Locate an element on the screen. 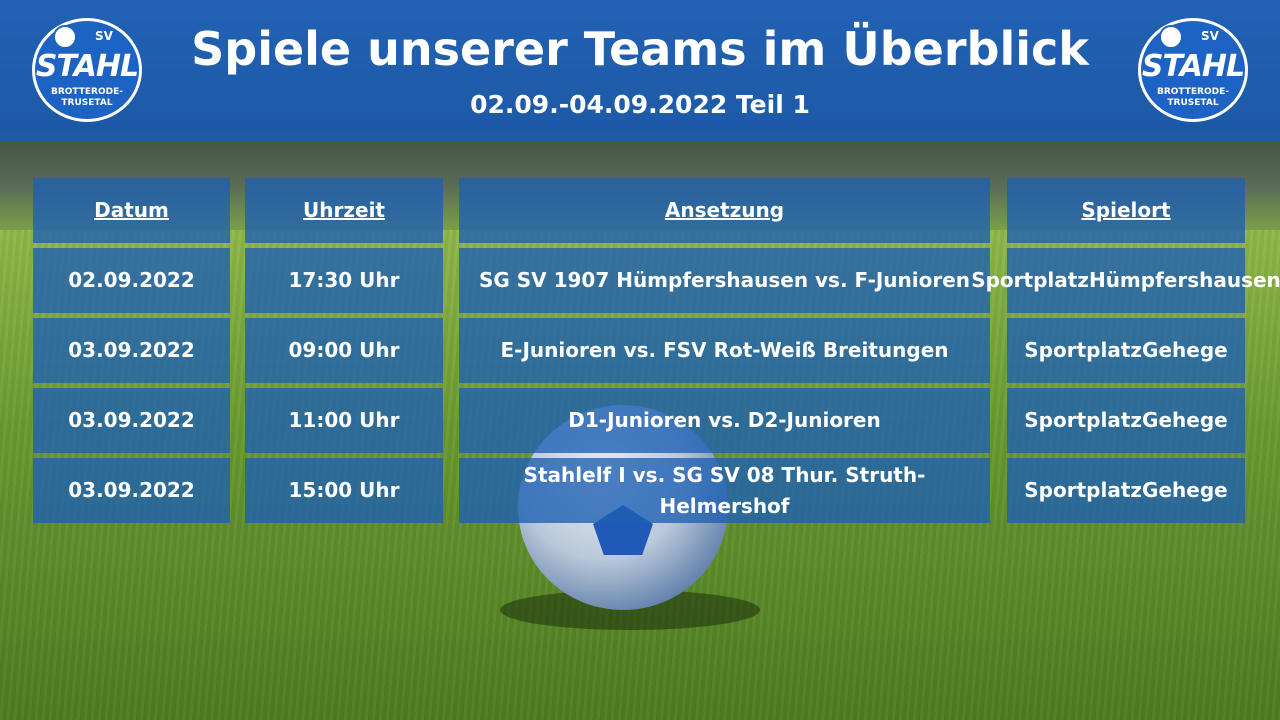  page-title: Spiele unserer Teams im Überblick is located at coordinates (640, 49).